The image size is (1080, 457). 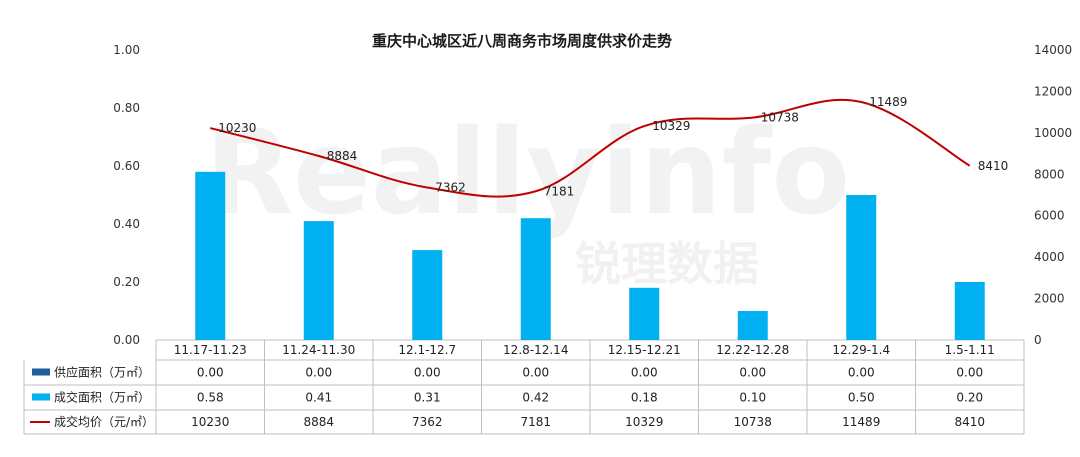 What do you see at coordinates (126, 166) in the screenshot?
I see `y-left-tick-label: 0.60` at bounding box center [126, 166].